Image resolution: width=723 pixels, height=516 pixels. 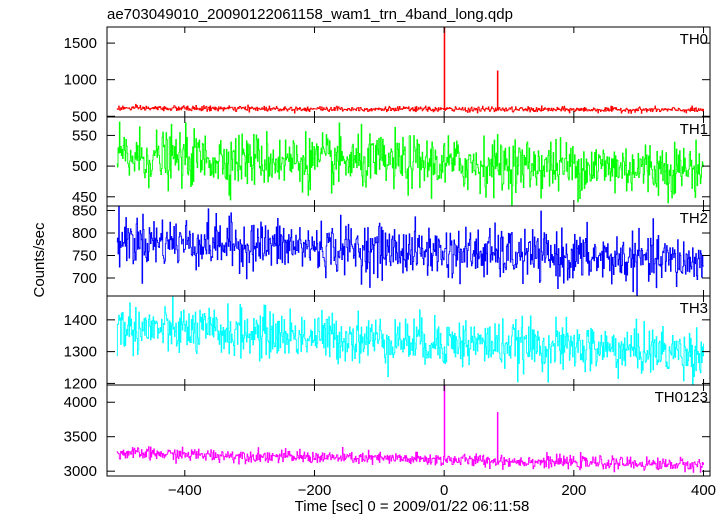 I want to click on x-axis-label: Time [sec] 0 = 2009/01/22 06:11:58, so click(x=412, y=506).